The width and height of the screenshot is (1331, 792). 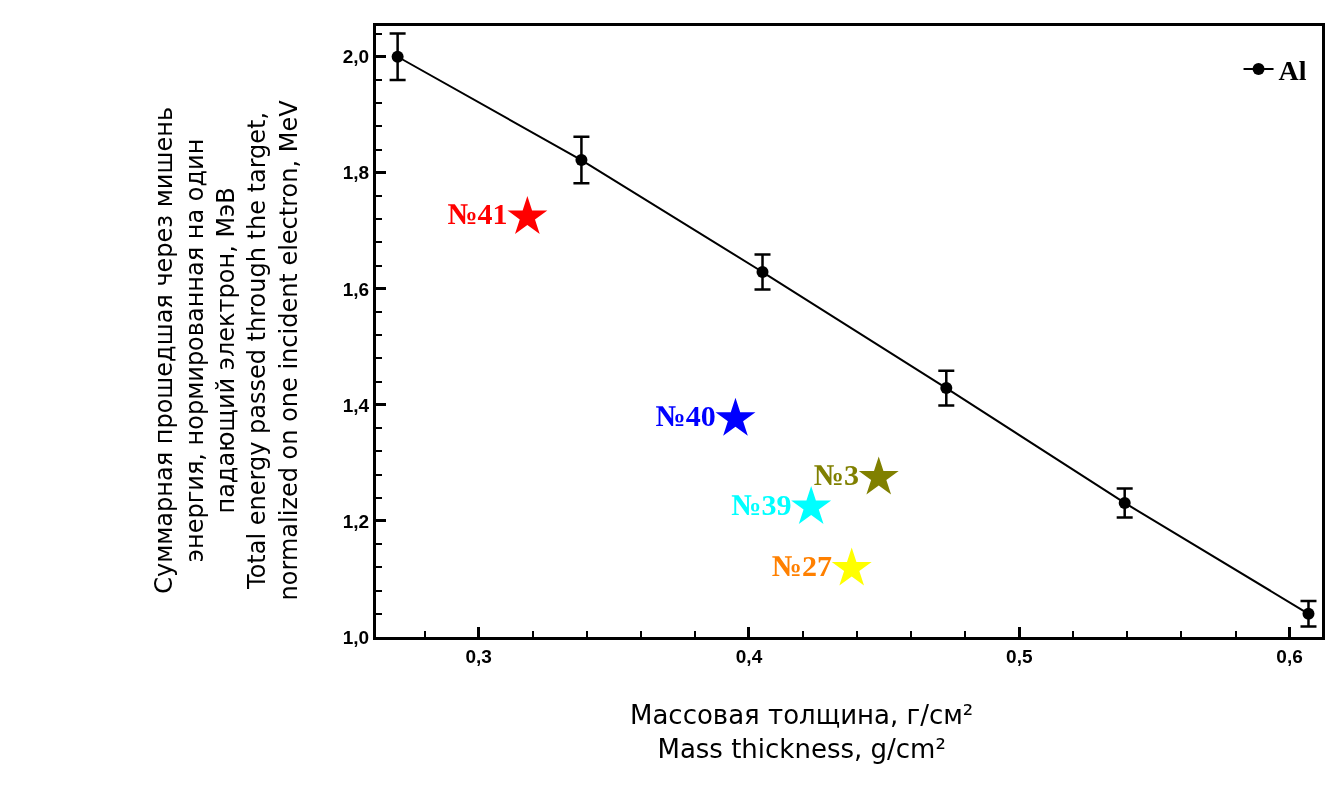 I want to click on series-label: №3, so click(x=836, y=474).